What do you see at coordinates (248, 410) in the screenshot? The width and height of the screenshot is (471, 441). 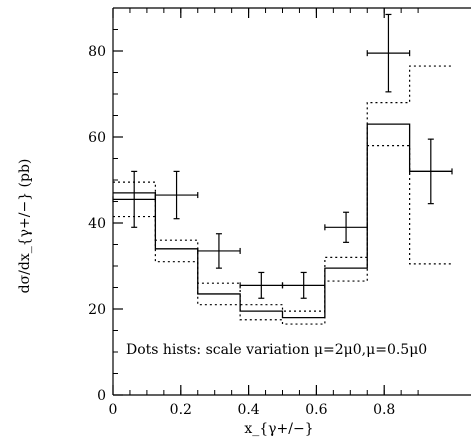 I see `x-tick-label: 0.4` at bounding box center [248, 410].